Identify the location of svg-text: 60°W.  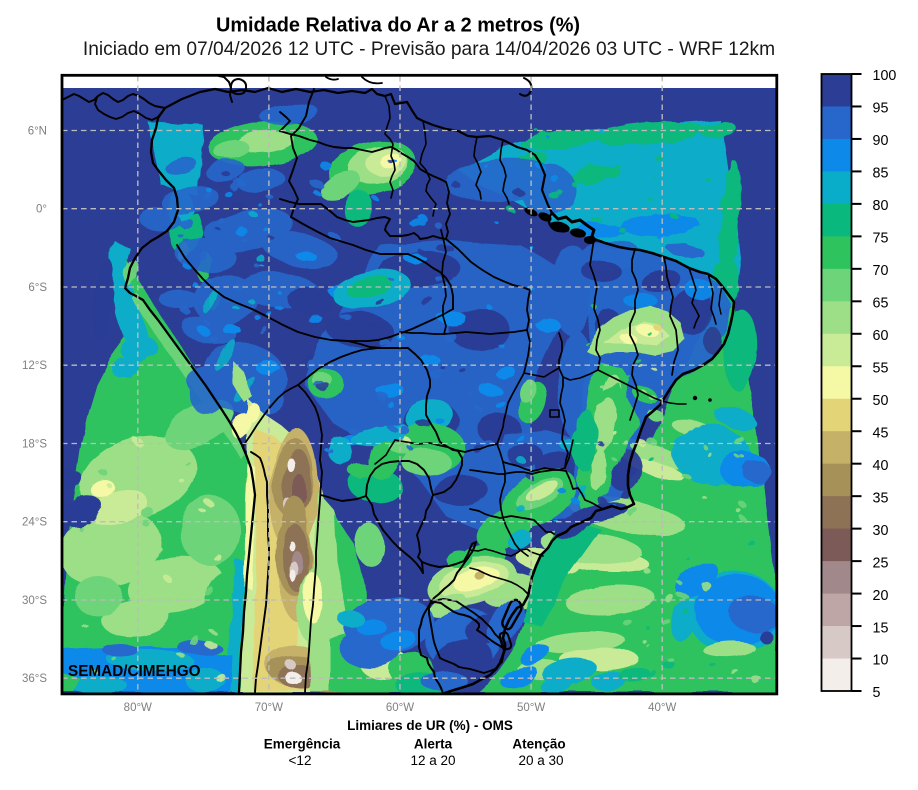
(400, 708).